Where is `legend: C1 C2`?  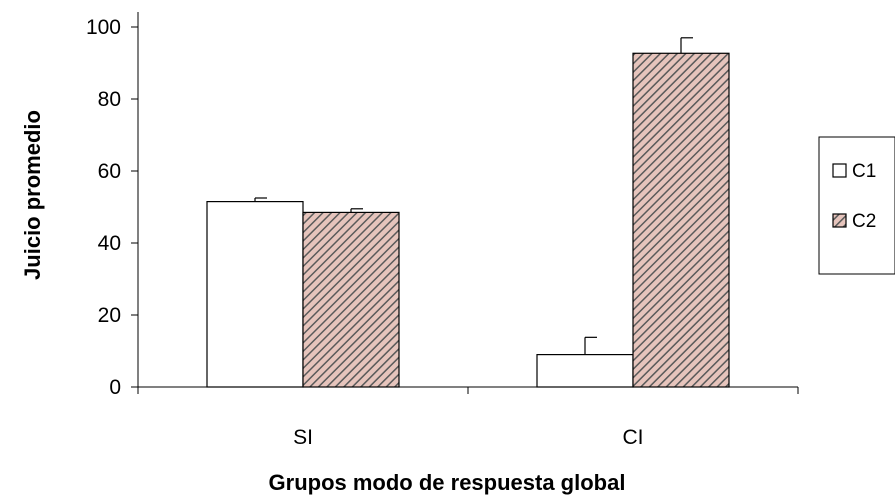
legend: C1 C2 is located at coordinates (856, 205).